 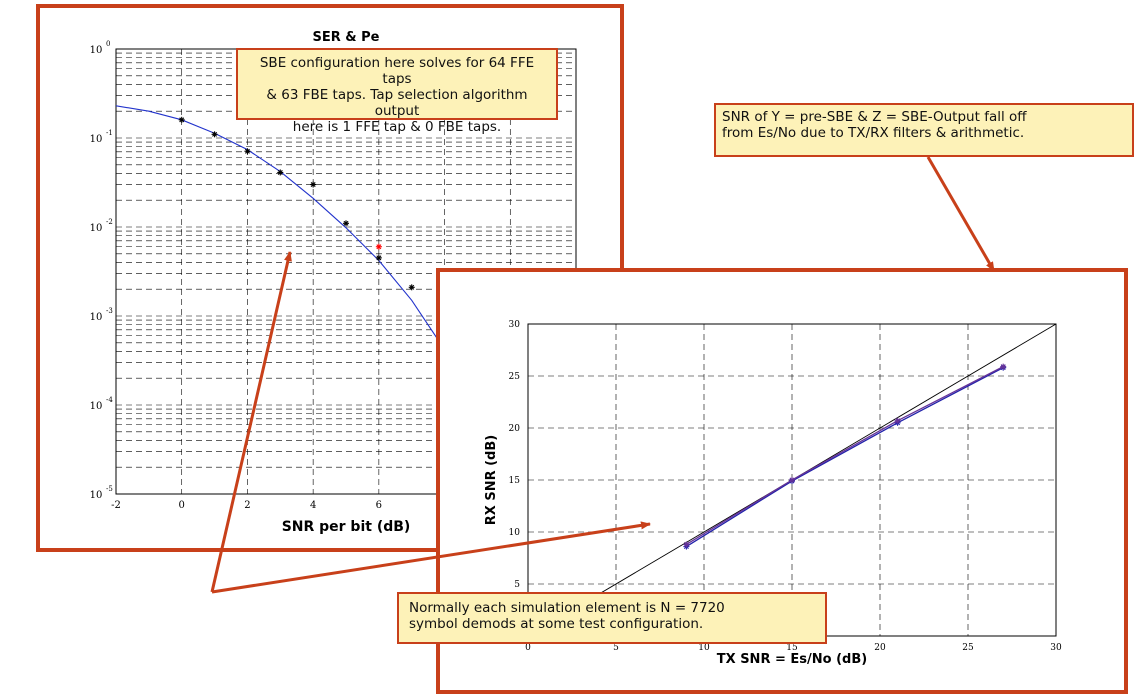 What do you see at coordinates (182, 505) in the screenshot?
I see `ser-x-tick-label: 0` at bounding box center [182, 505].